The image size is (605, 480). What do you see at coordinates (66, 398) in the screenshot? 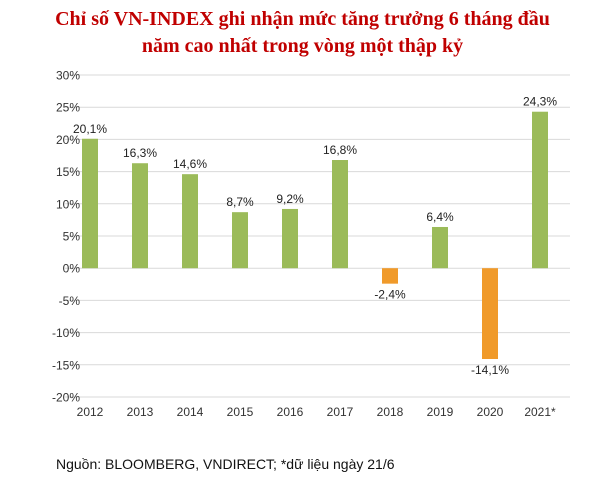
I see `y-tick-label: -20%` at bounding box center [66, 398].